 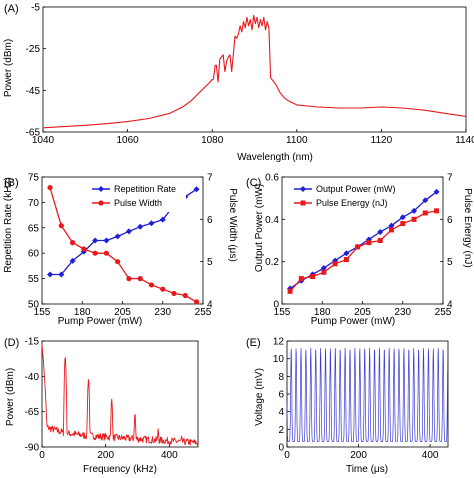 What do you see at coordinates (212, 140) in the screenshot?
I see `x-tick-label: 1080` at bounding box center [212, 140].